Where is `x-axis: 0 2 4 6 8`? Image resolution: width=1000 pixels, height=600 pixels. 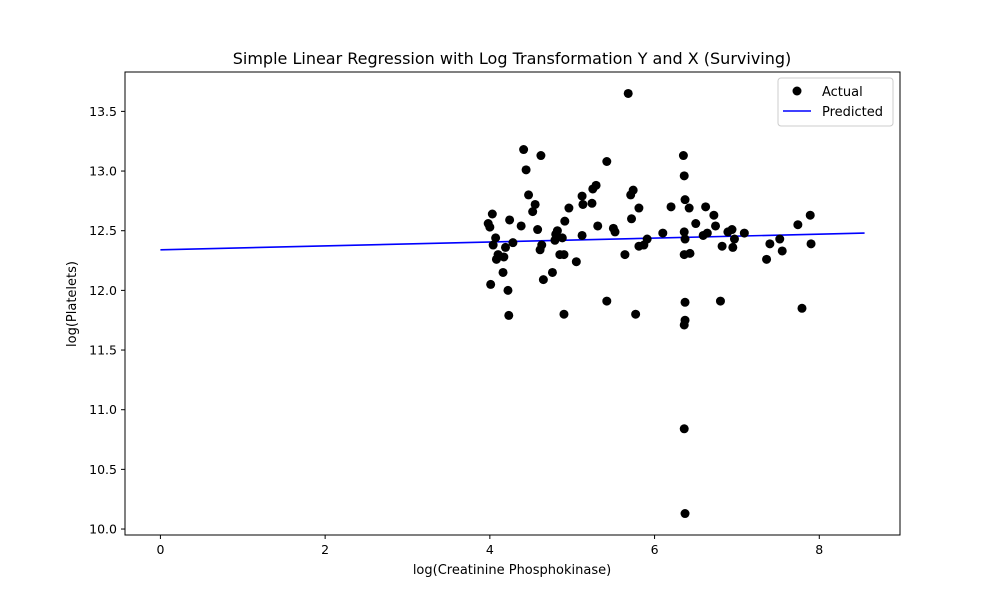 x-axis: 0 2 4 6 8 is located at coordinates (489, 546).